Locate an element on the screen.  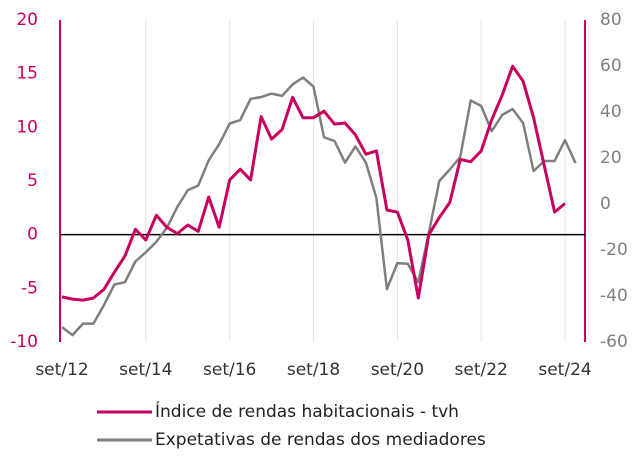
y2-tick-label: -20 is located at coordinates (614, 250).